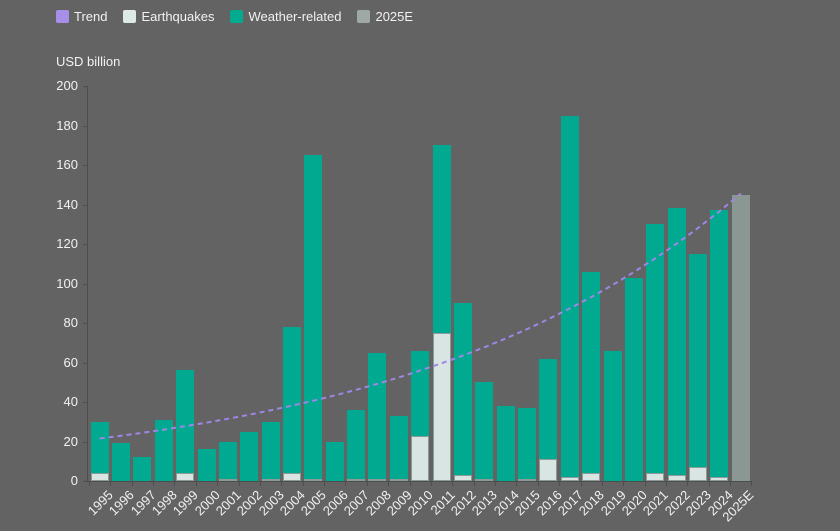 The height and width of the screenshot is (531, 840). I want to click on bar-2003-weather-related, so click(270, 450).